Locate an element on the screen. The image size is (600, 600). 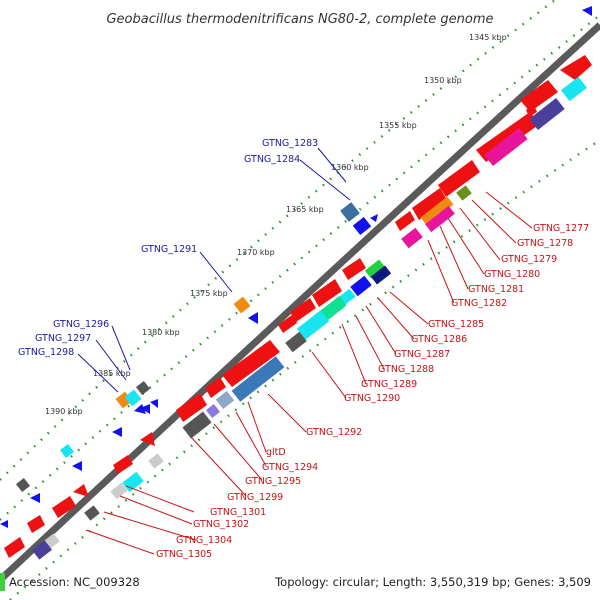
gene-label: GTNG_1278 is located at coordinates (545, 243).